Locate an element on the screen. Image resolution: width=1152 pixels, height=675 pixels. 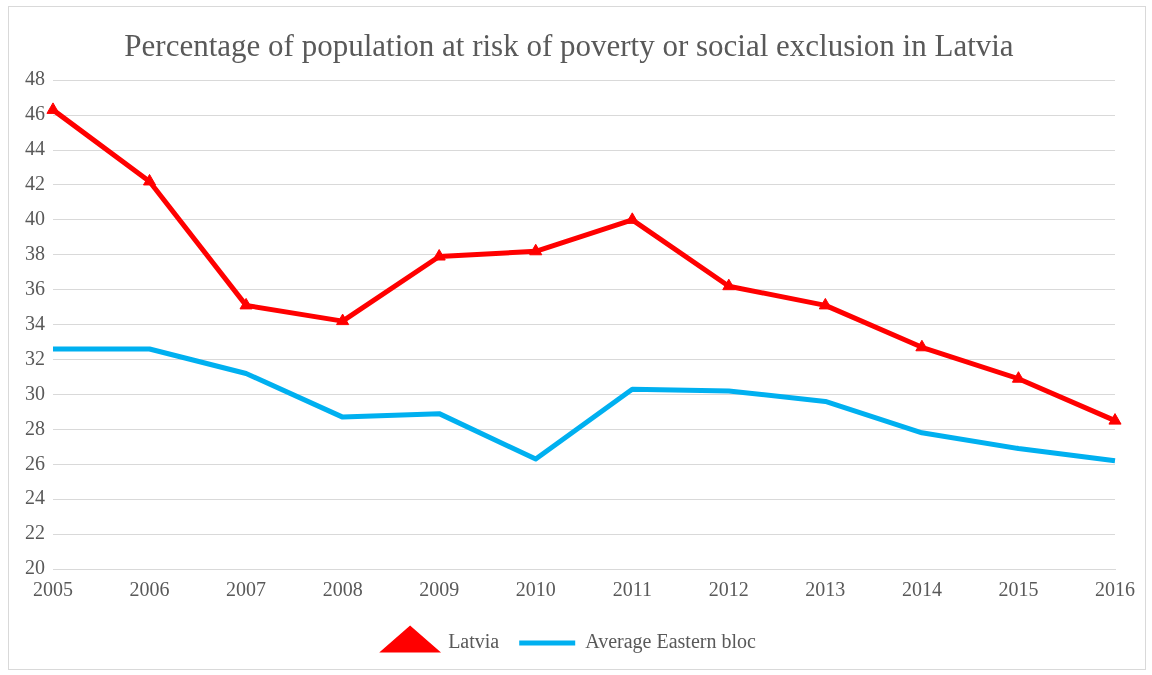
x-tick-label: 2008 is located at coordinates (342, 589).